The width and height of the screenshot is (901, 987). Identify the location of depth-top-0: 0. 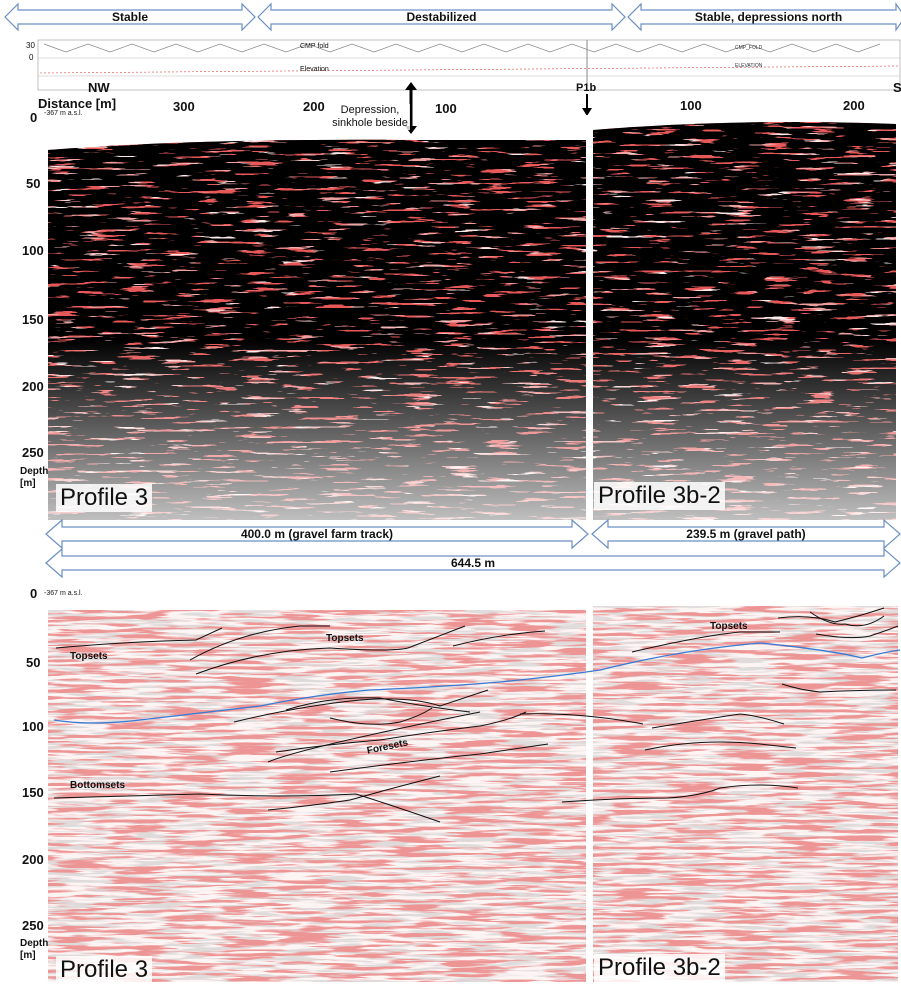
(34, 117).